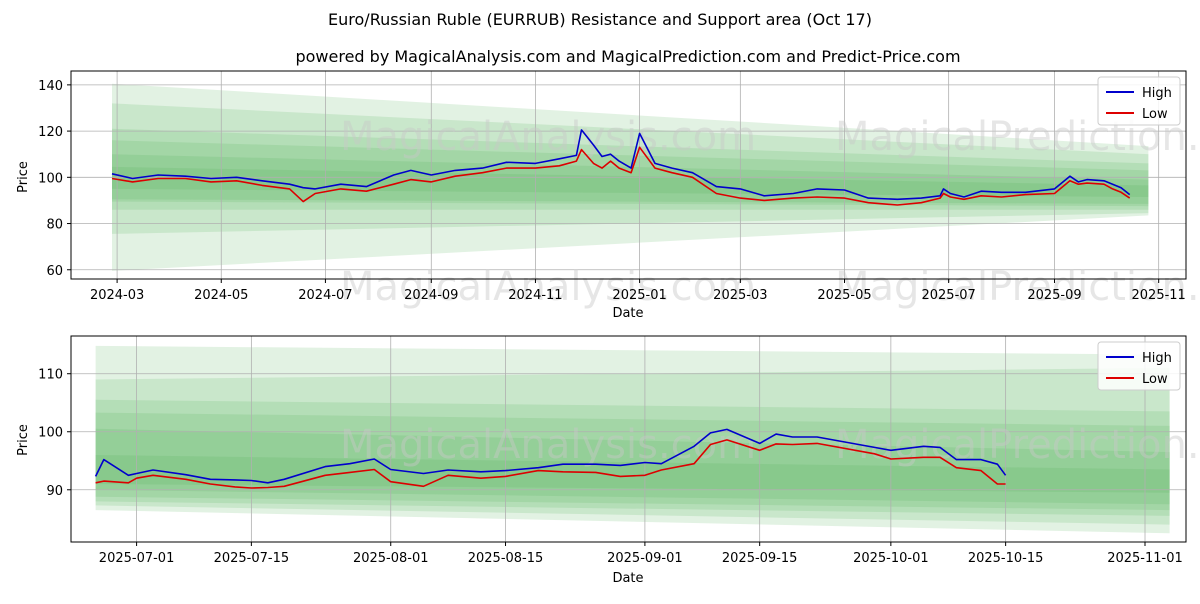 Image resolution: width=1200 pixels, height=604 pixels. Describe the element at coordinates (1155, 114) in the screenshot. I see `top-legend-label-low: Low` at that location.